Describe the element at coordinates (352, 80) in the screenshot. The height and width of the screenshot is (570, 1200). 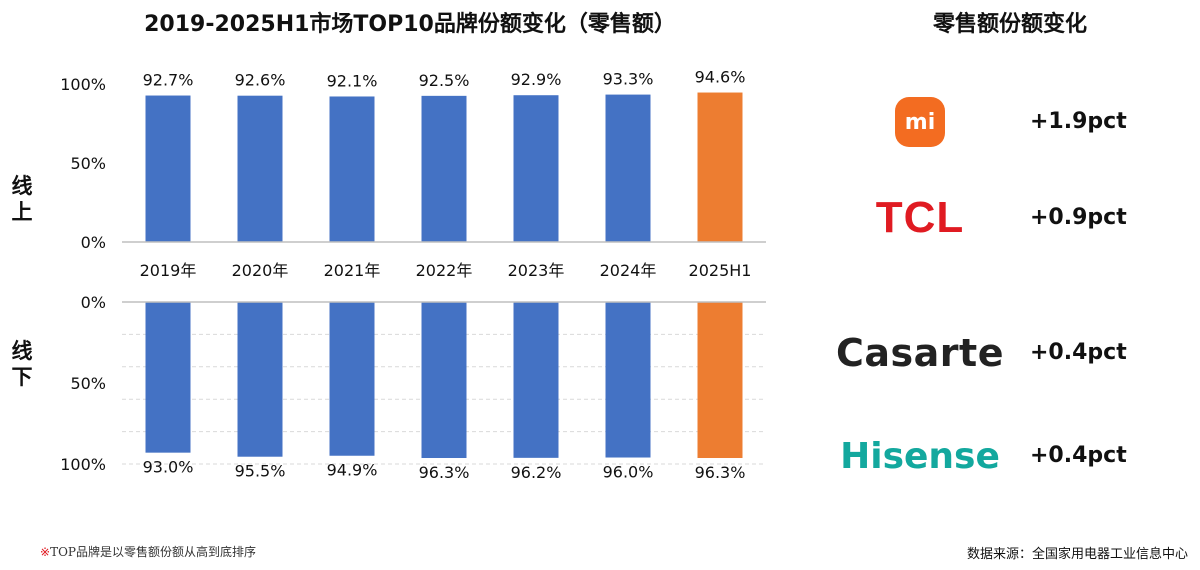
I see `data-label: 92.1%` at that location.